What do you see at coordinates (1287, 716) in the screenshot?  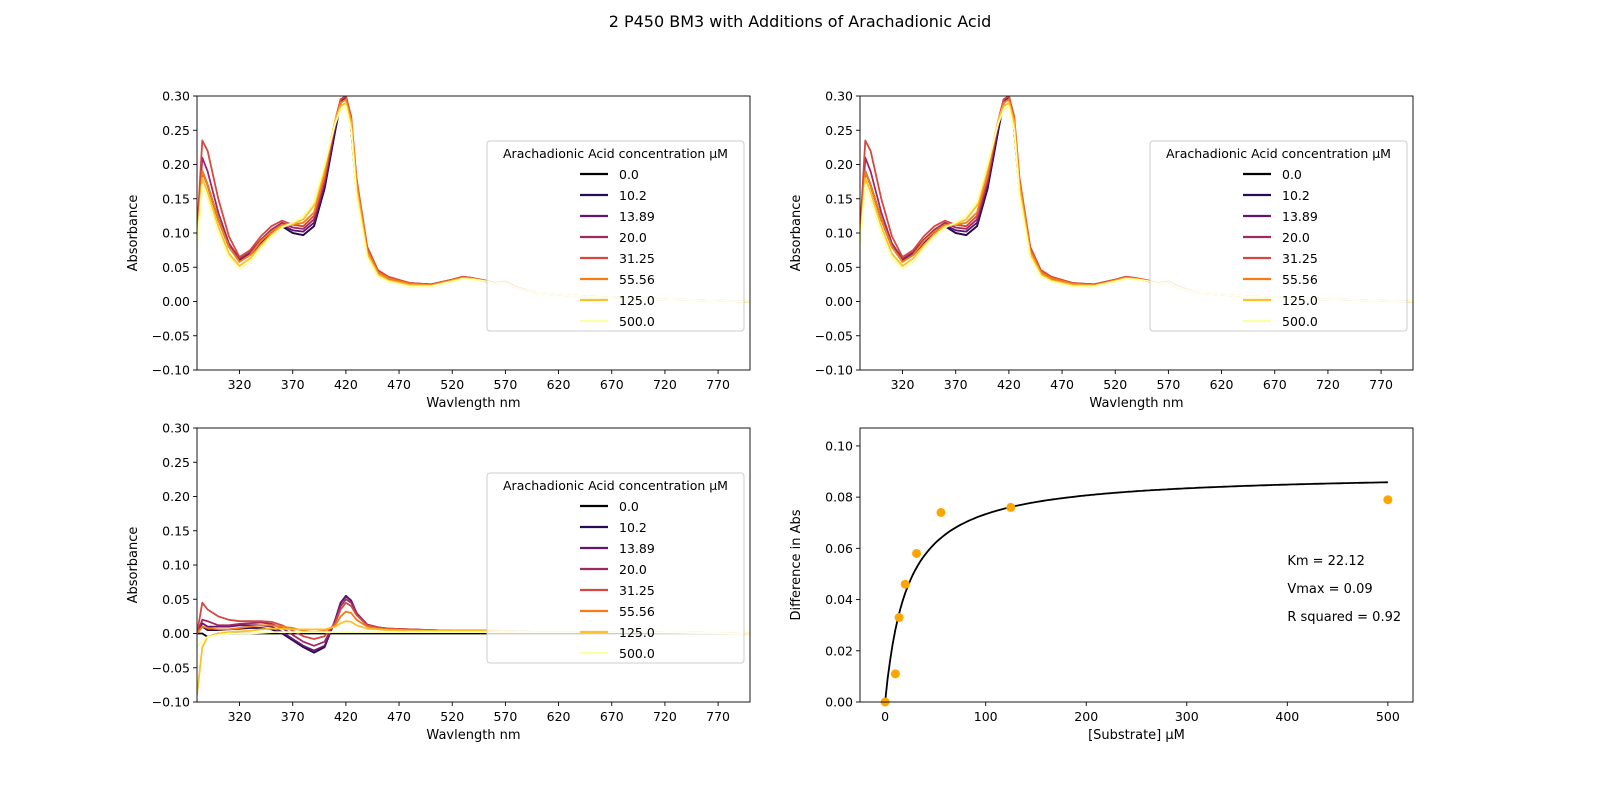 I see `x-tick-label: 400` at bounding box center [1287, 716].